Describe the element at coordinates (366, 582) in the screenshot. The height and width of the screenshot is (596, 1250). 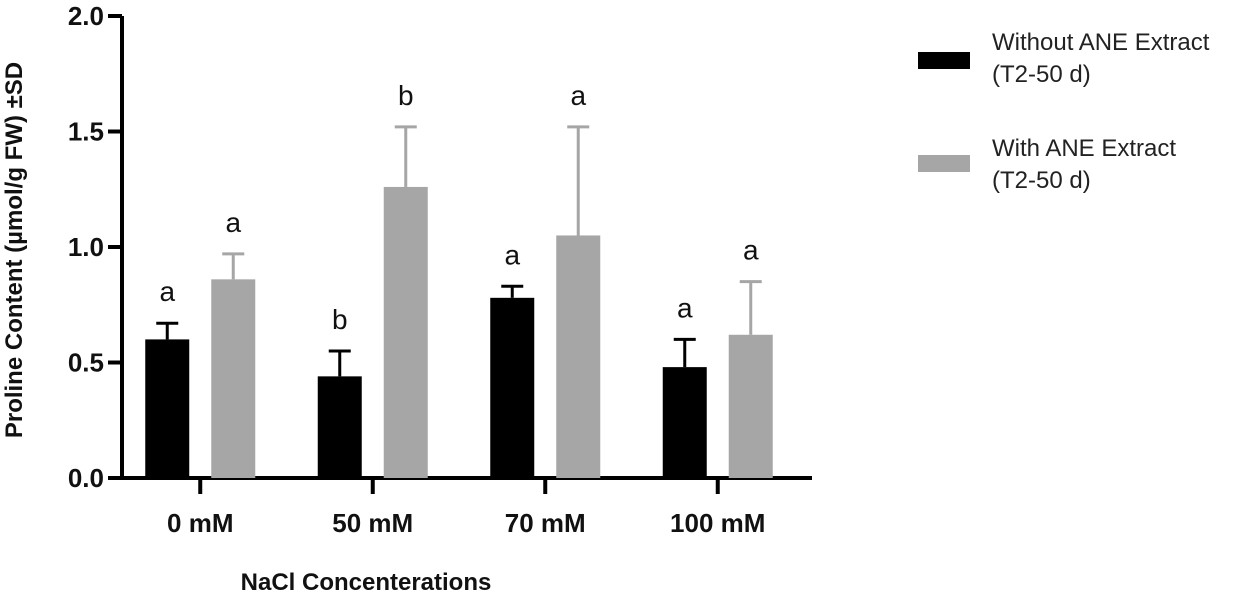
I see `x-axis-title: NaCl Concenterations` at that location.